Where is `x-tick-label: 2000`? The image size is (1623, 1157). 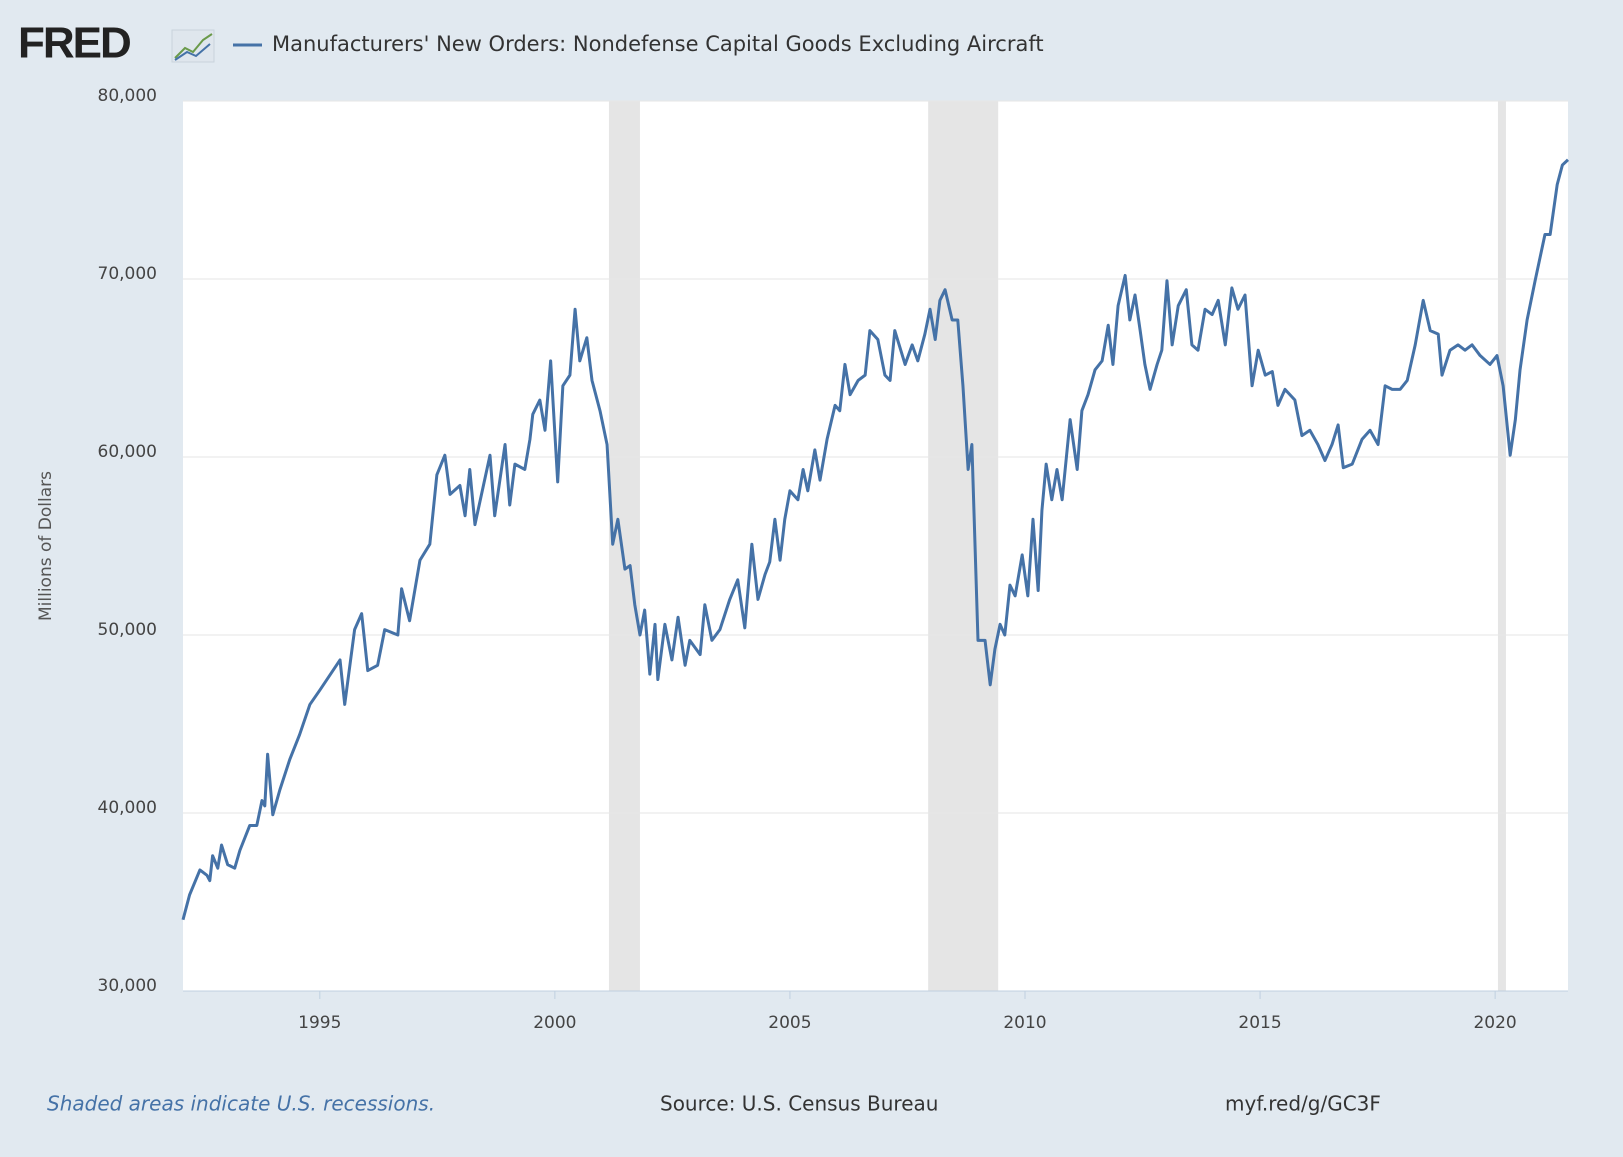
x-tick-label: 2000 is located at coordinates (554, 1023).